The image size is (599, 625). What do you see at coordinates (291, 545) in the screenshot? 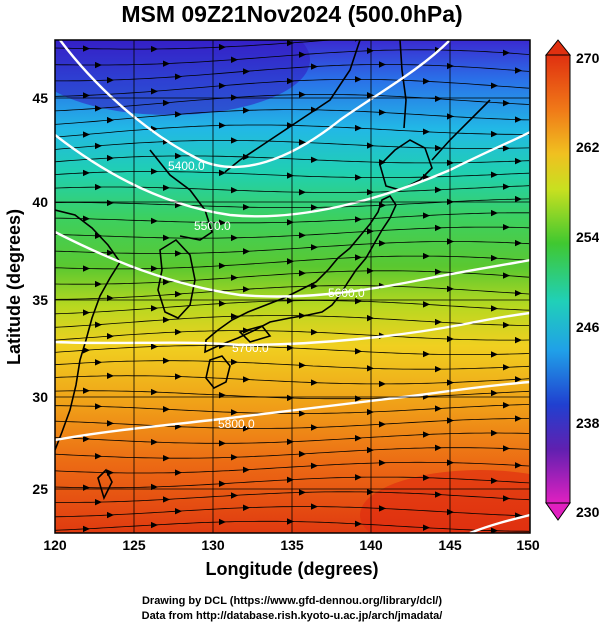
I see `x-tick-labels: 120 125 130 135 140 145 150` at bounding box center [291, 545].